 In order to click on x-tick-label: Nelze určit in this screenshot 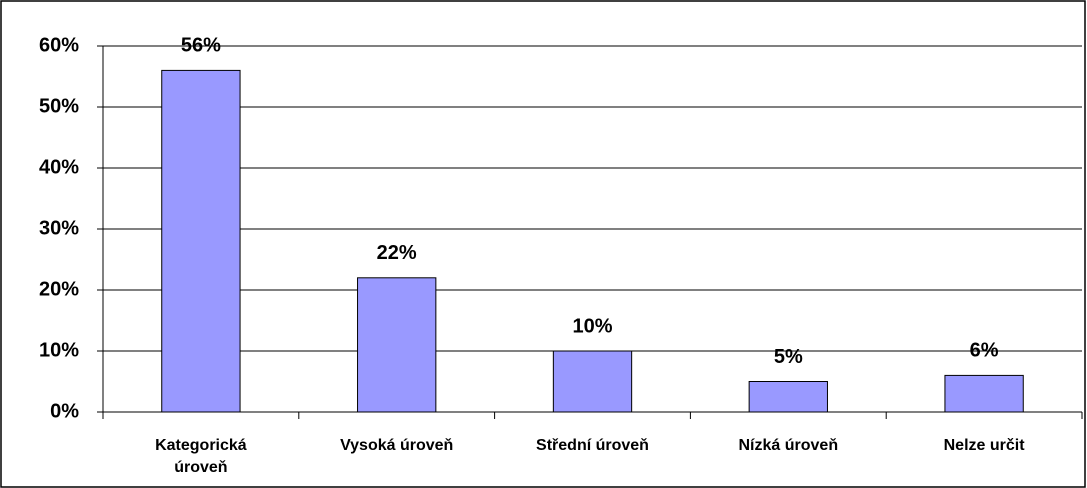, I will do `click(984, 445)`.